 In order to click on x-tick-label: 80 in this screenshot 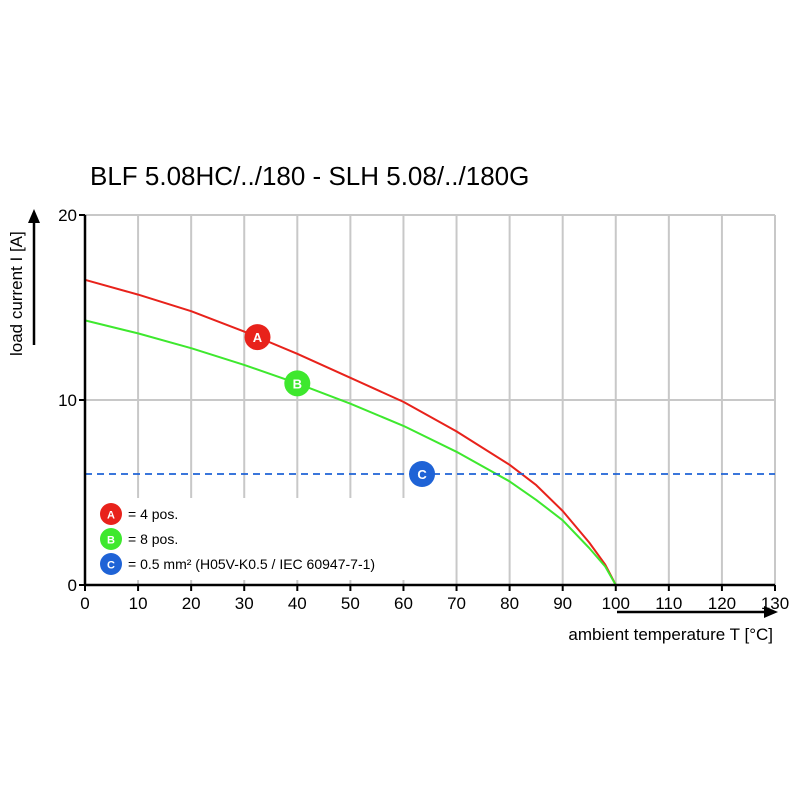, I will do `click(509, 603)`.